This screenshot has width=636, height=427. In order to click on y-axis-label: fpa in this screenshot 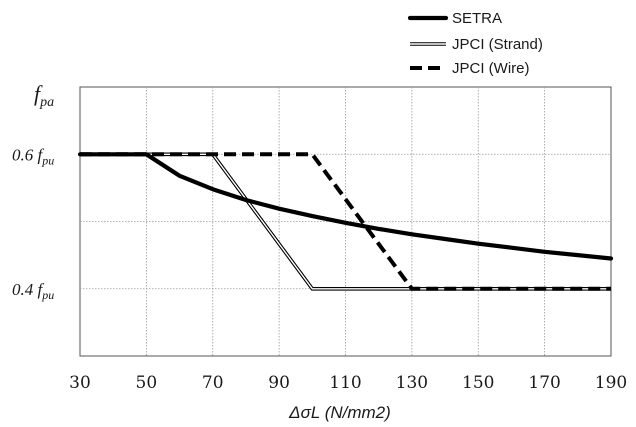, I will do `click(44, 95)`.